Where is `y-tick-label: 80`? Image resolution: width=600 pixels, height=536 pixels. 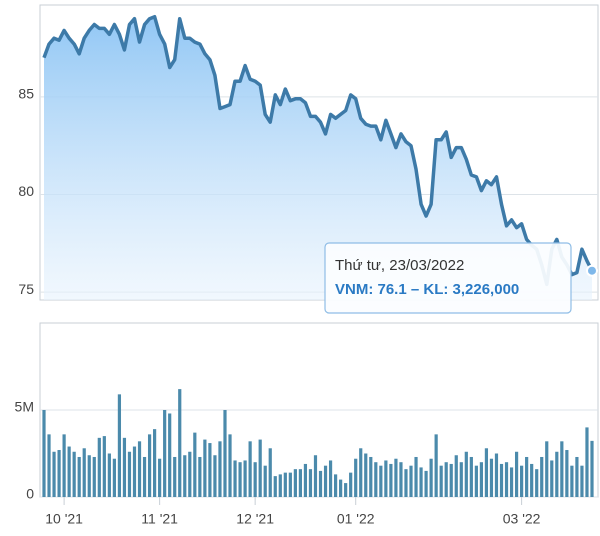 y-tick-label: 80 is located at coordinates (26, 191).